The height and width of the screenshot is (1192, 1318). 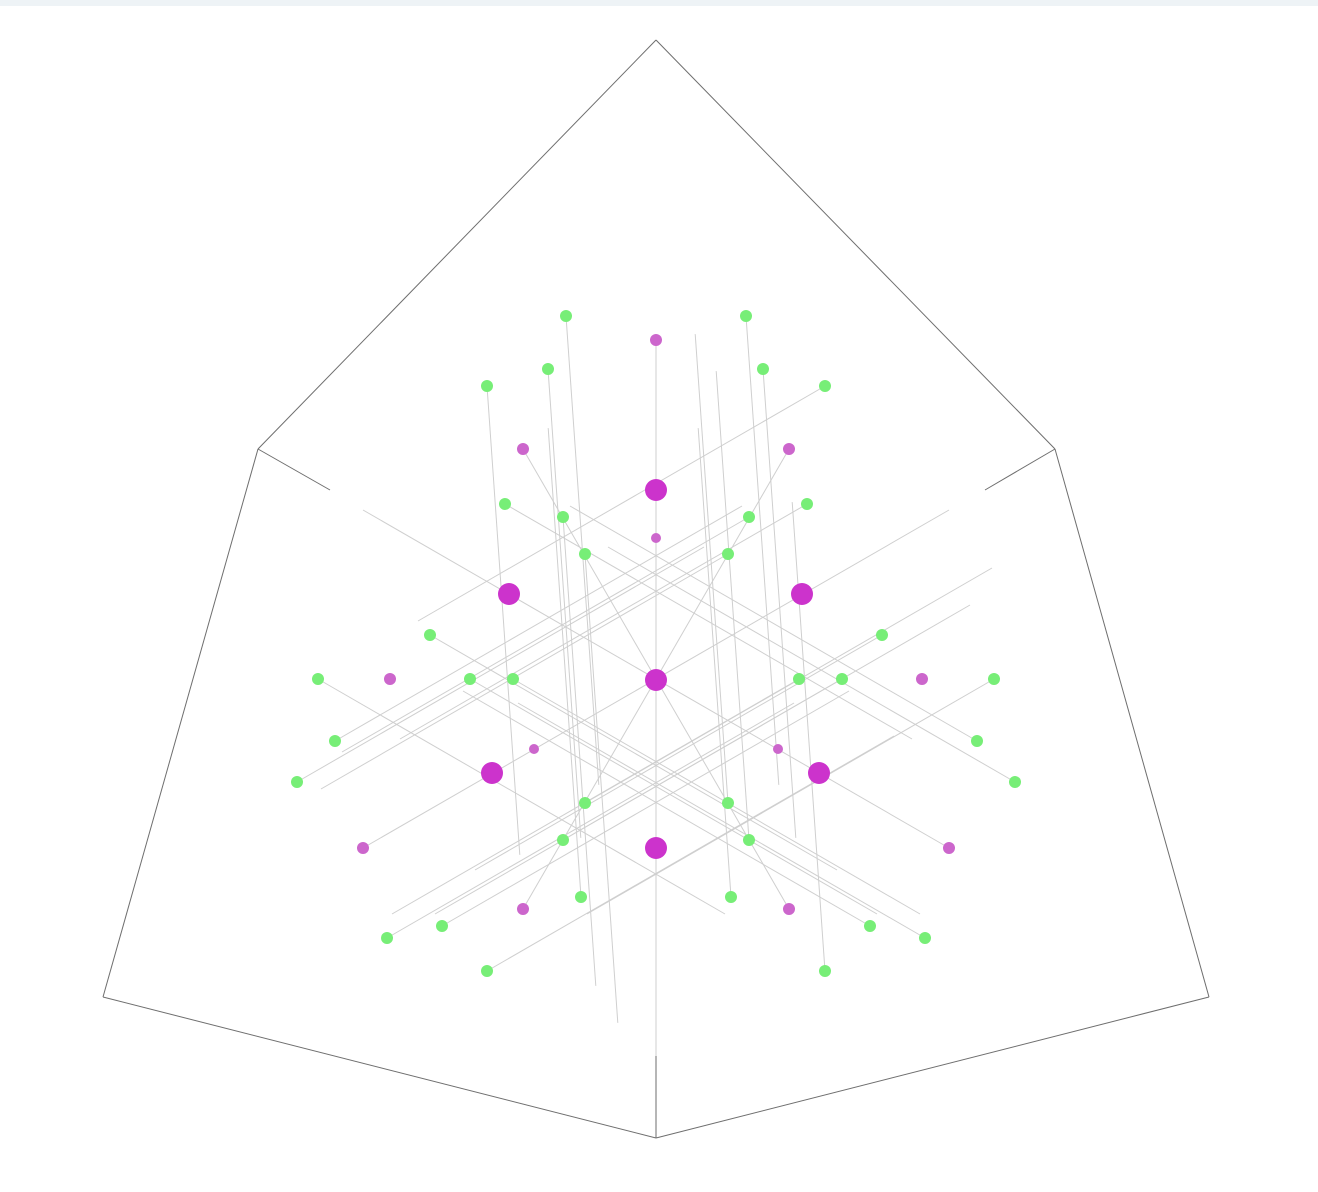 What do you see at coordinates (659, 3) in the screenshot?
I see `top-strip` at bounding box center [659, 3].